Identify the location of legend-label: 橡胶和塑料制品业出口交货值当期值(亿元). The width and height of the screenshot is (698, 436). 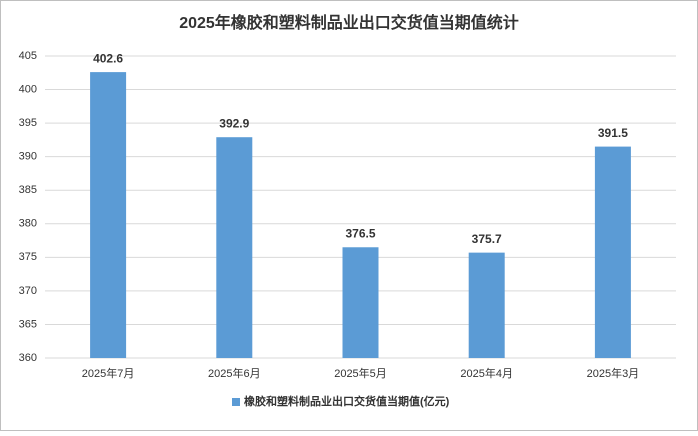
(347, 401).